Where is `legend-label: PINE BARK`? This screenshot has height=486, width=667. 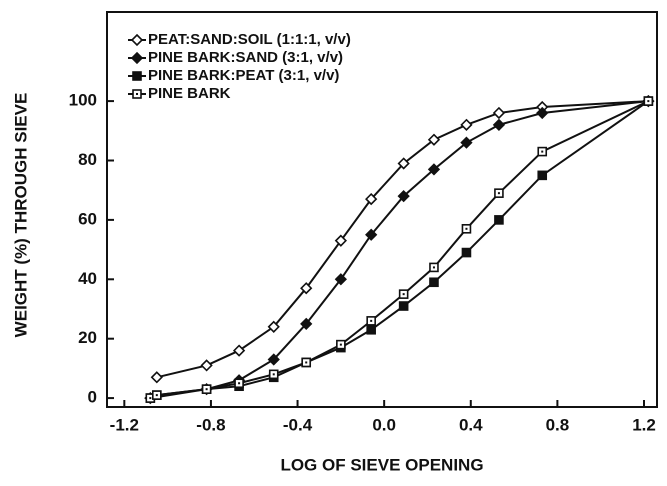 legend-label: PINE BARK is located at coordinates (189, 93).